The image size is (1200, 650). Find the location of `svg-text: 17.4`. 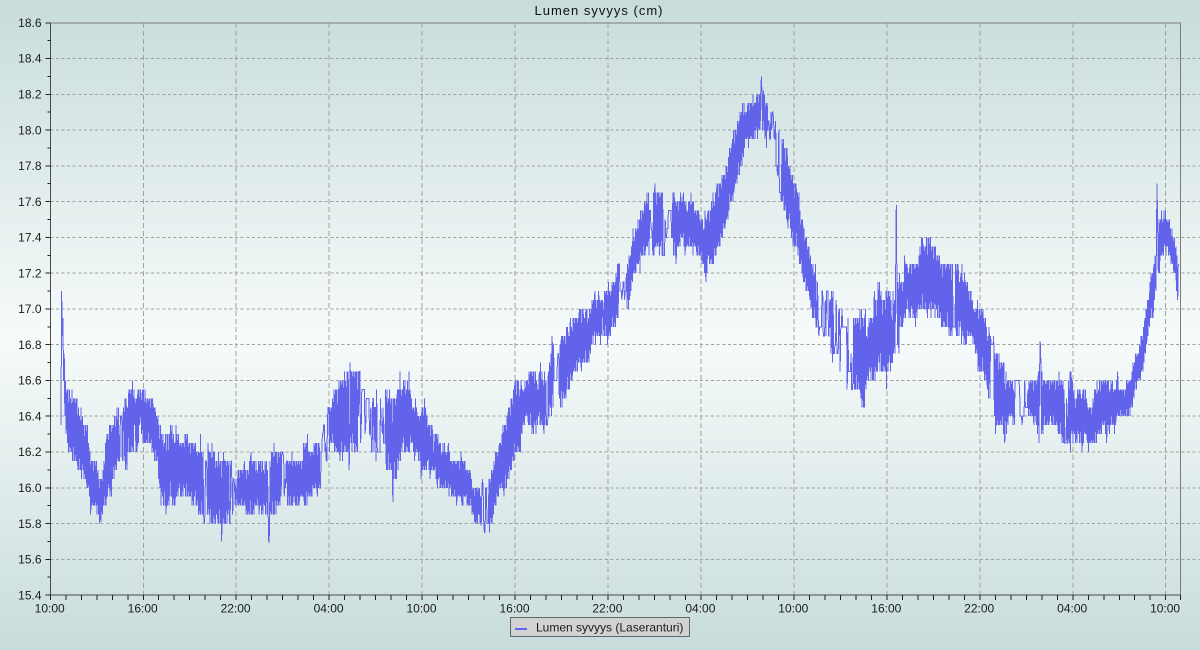

svg-text: 17.4 is located at coordinates (30, 238).